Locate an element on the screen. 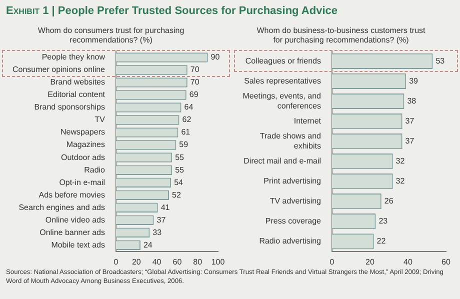  data-label: 26 is located at coordinates (389, 201).